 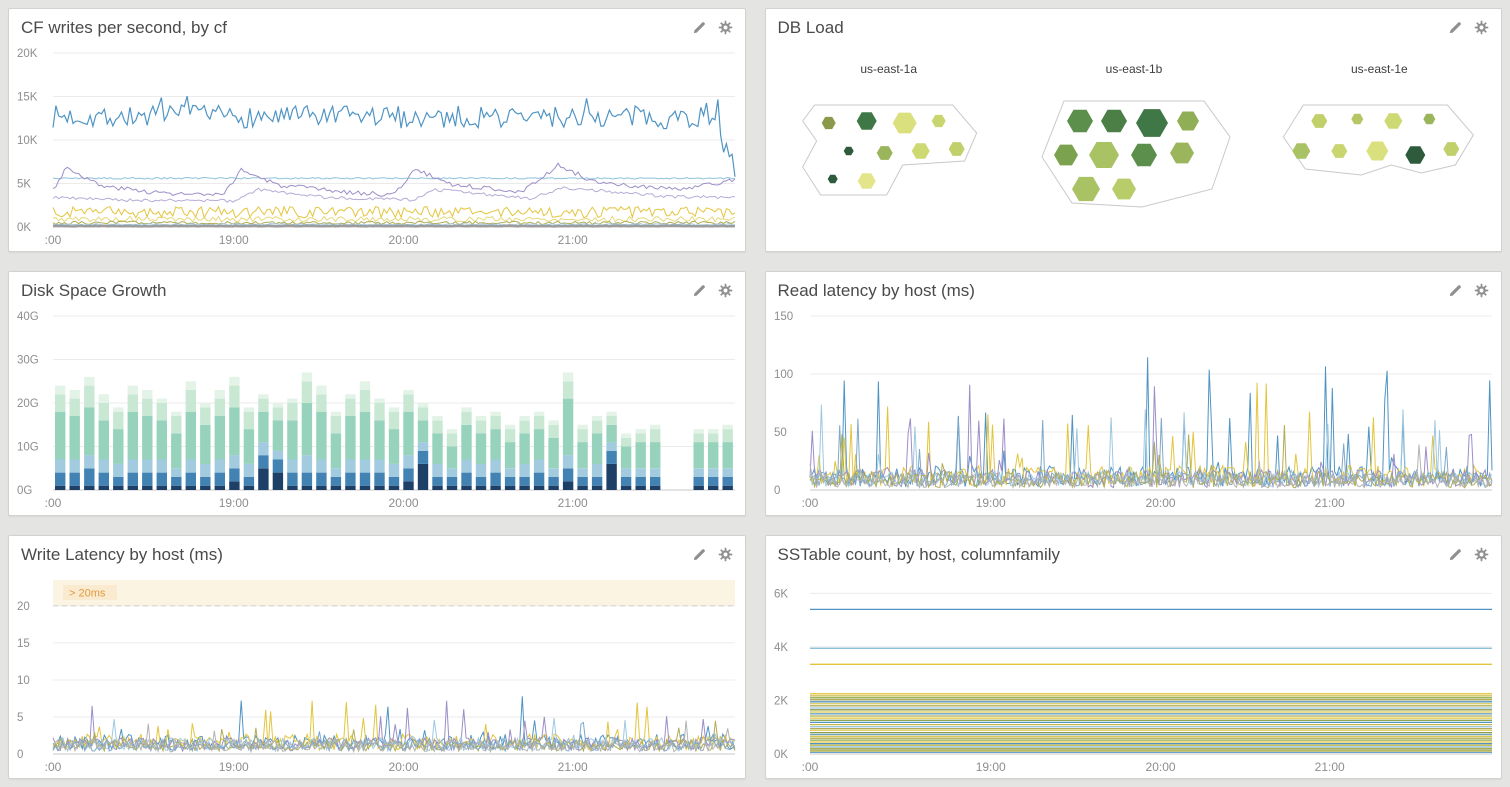 I want to click on chart-read-latency: 0 50 100 150 :00 19:00 20:00 21:00, so click(x=1134, y=410).